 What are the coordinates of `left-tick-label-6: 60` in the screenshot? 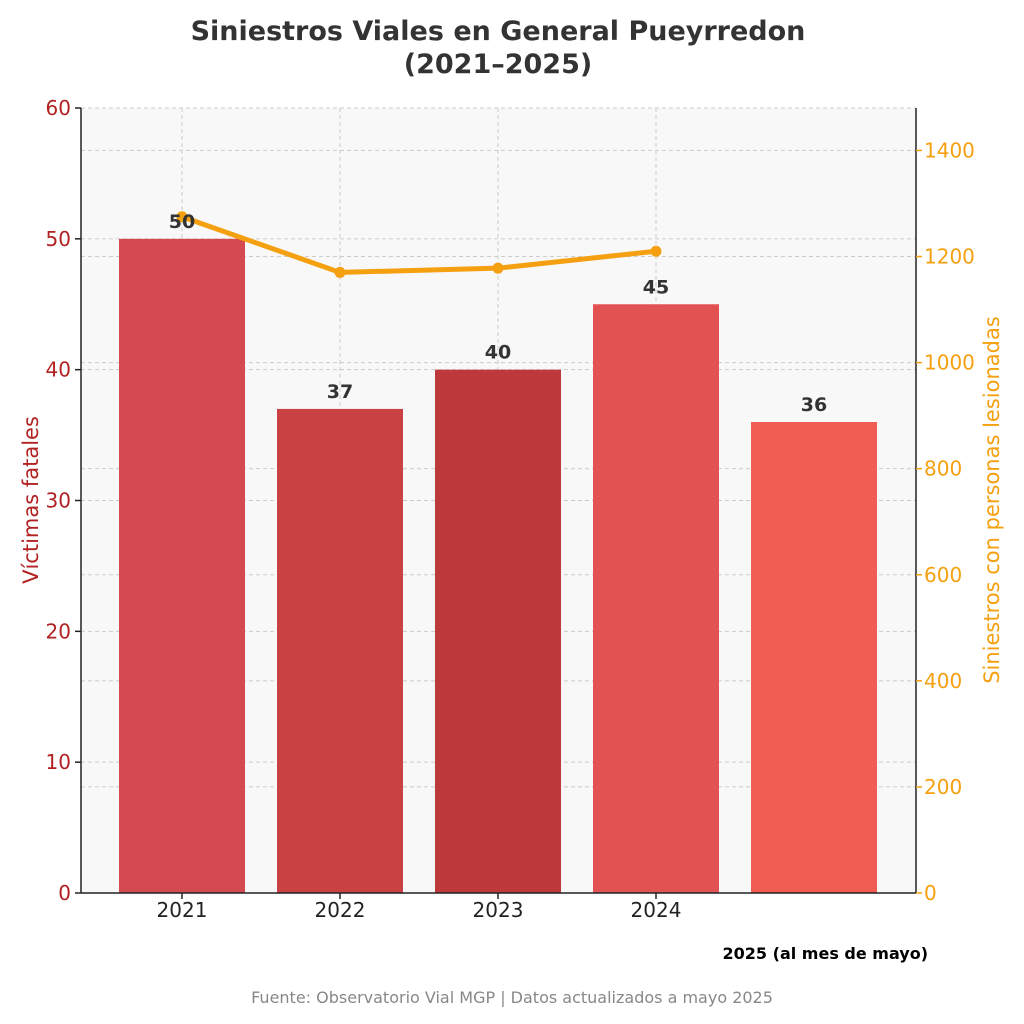 It's located at (58, 108).